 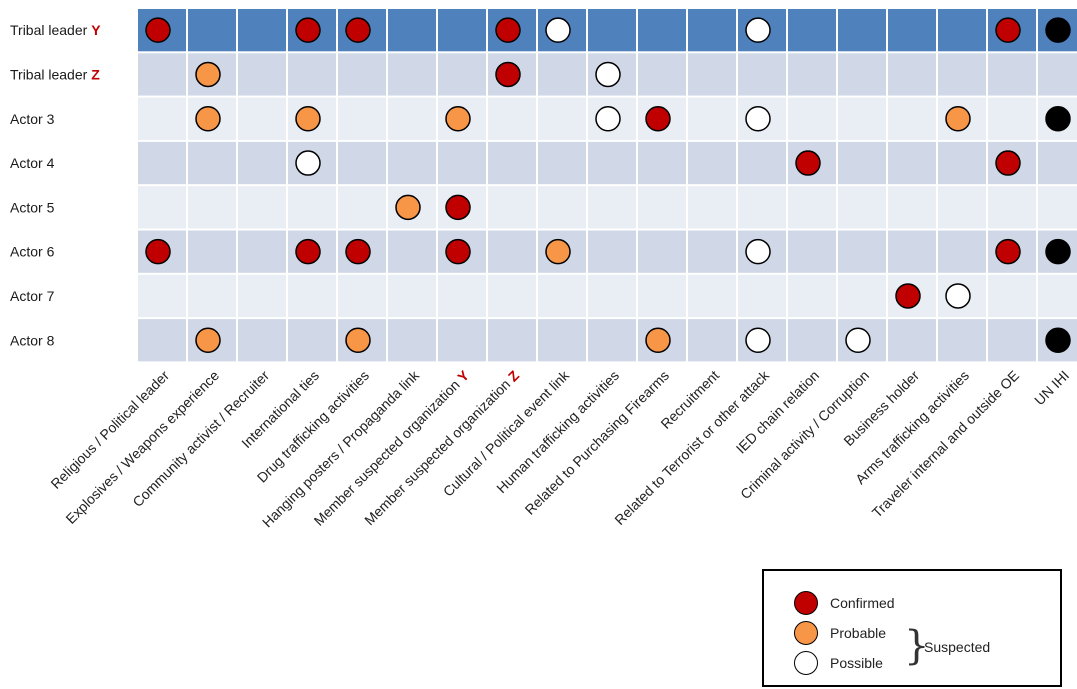 I want to click on row-label: Actor 8, so click(x=32, y=340).